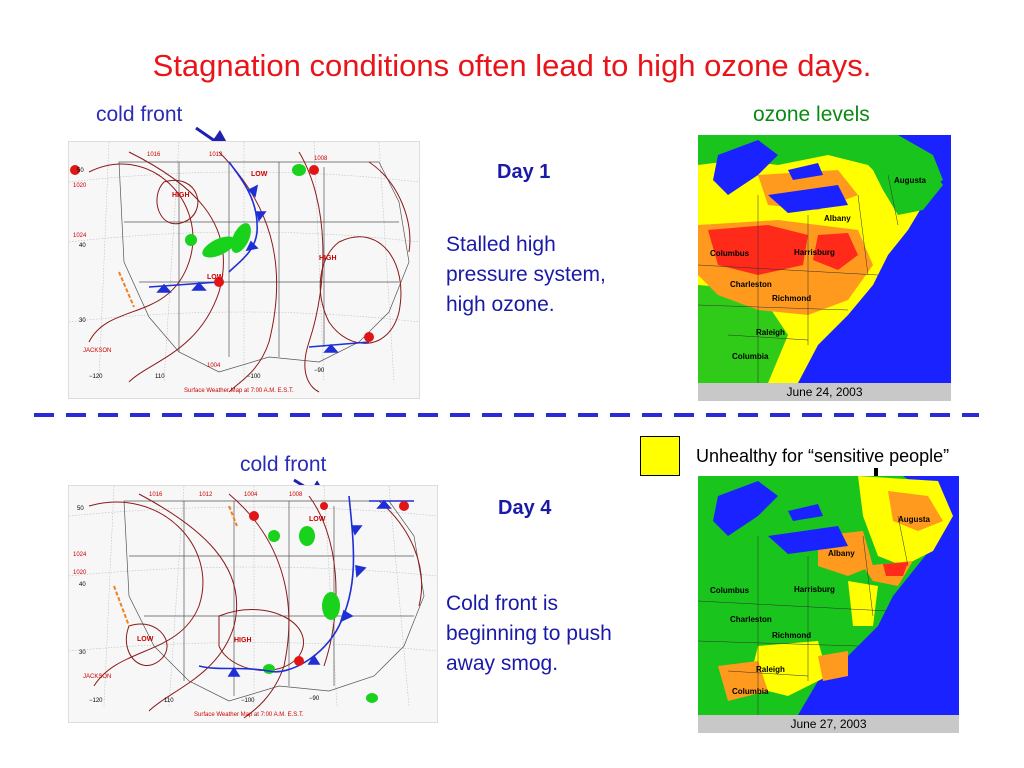 The width and height of the screenshot is (1024, 768). Describe the element at coordinates (841, 553) in the screenshot. I see `oz4-city-albany: Albany` at that location.